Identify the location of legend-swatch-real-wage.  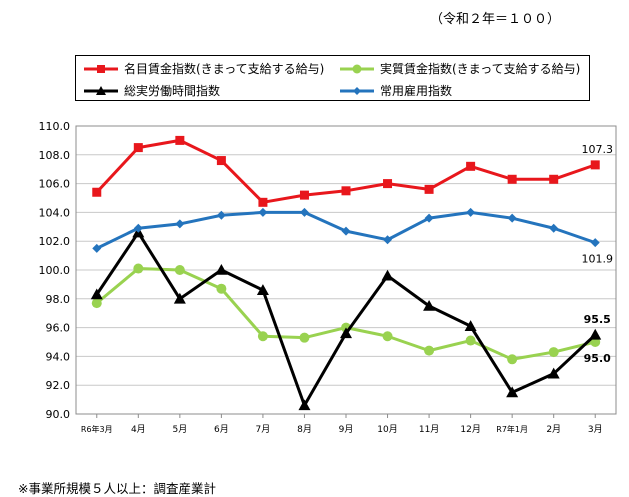
(357, 68).